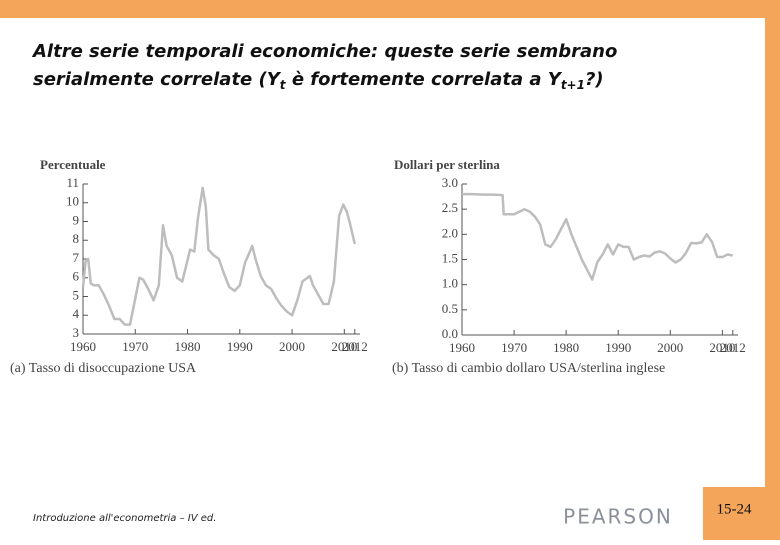  I want to click on y-tick-label: 5, so click(76, 294).